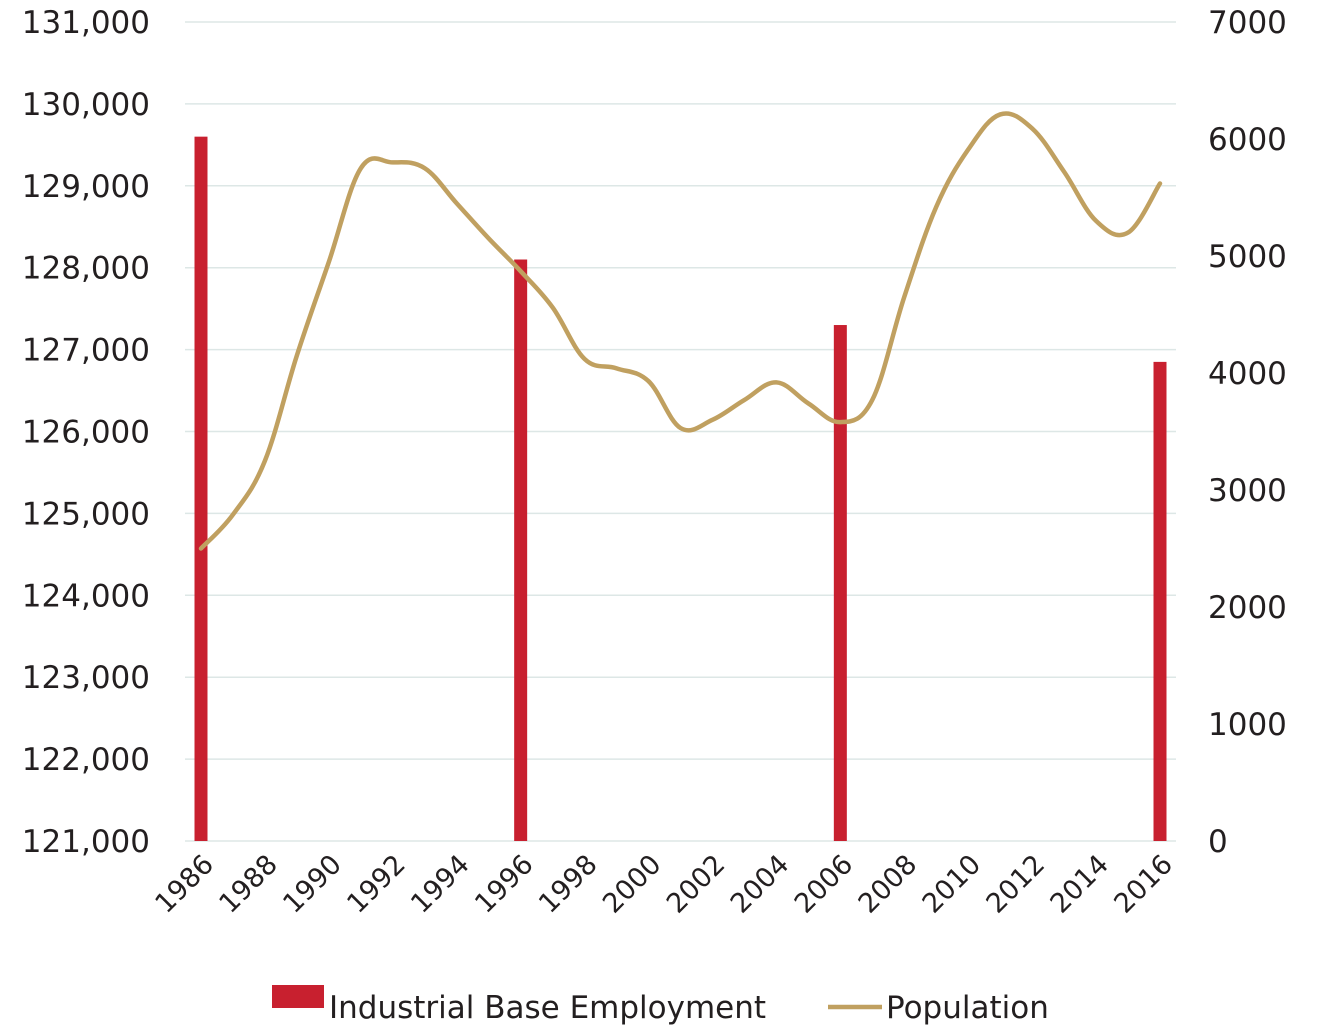  I want to click on x-tick-label: 2008, so click(888, 884).